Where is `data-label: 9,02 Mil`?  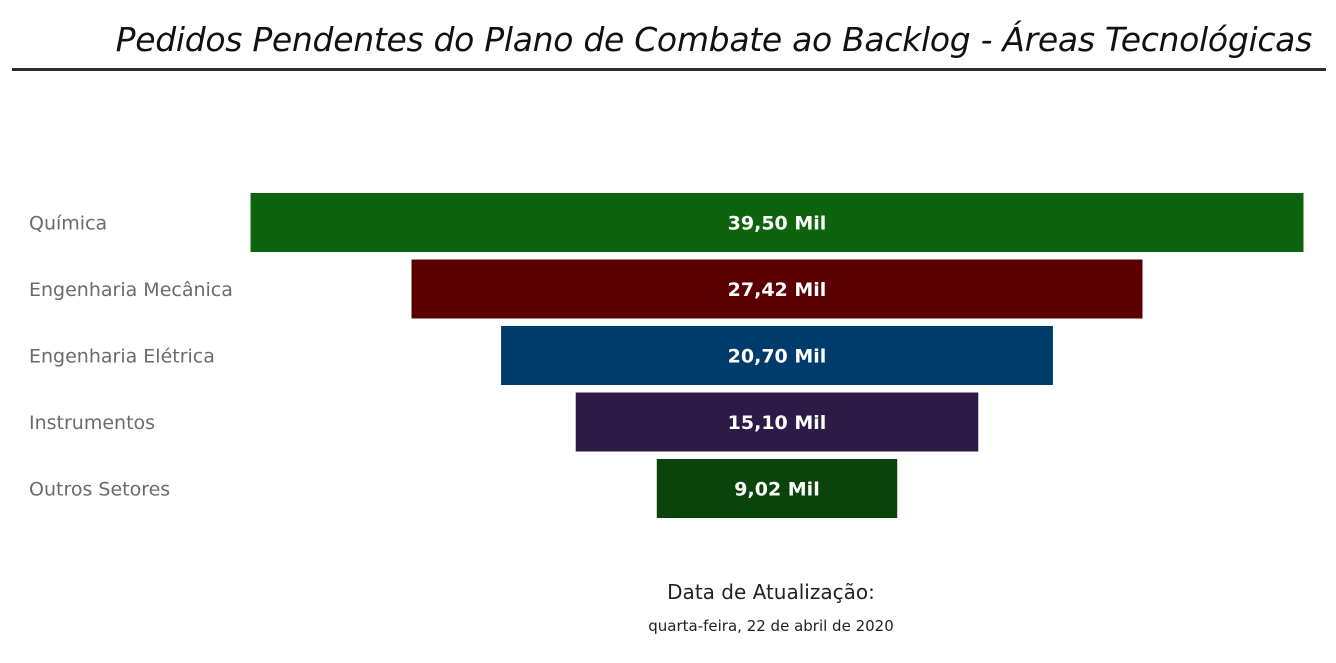
data-label: 9,02 Mil is located at coordinates (776, 490).